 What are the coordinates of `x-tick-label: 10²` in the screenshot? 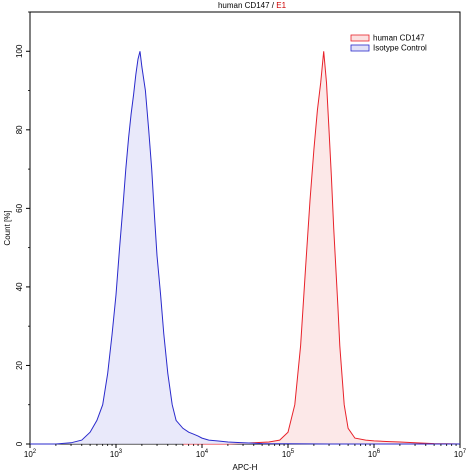 It's located at (30, 454).